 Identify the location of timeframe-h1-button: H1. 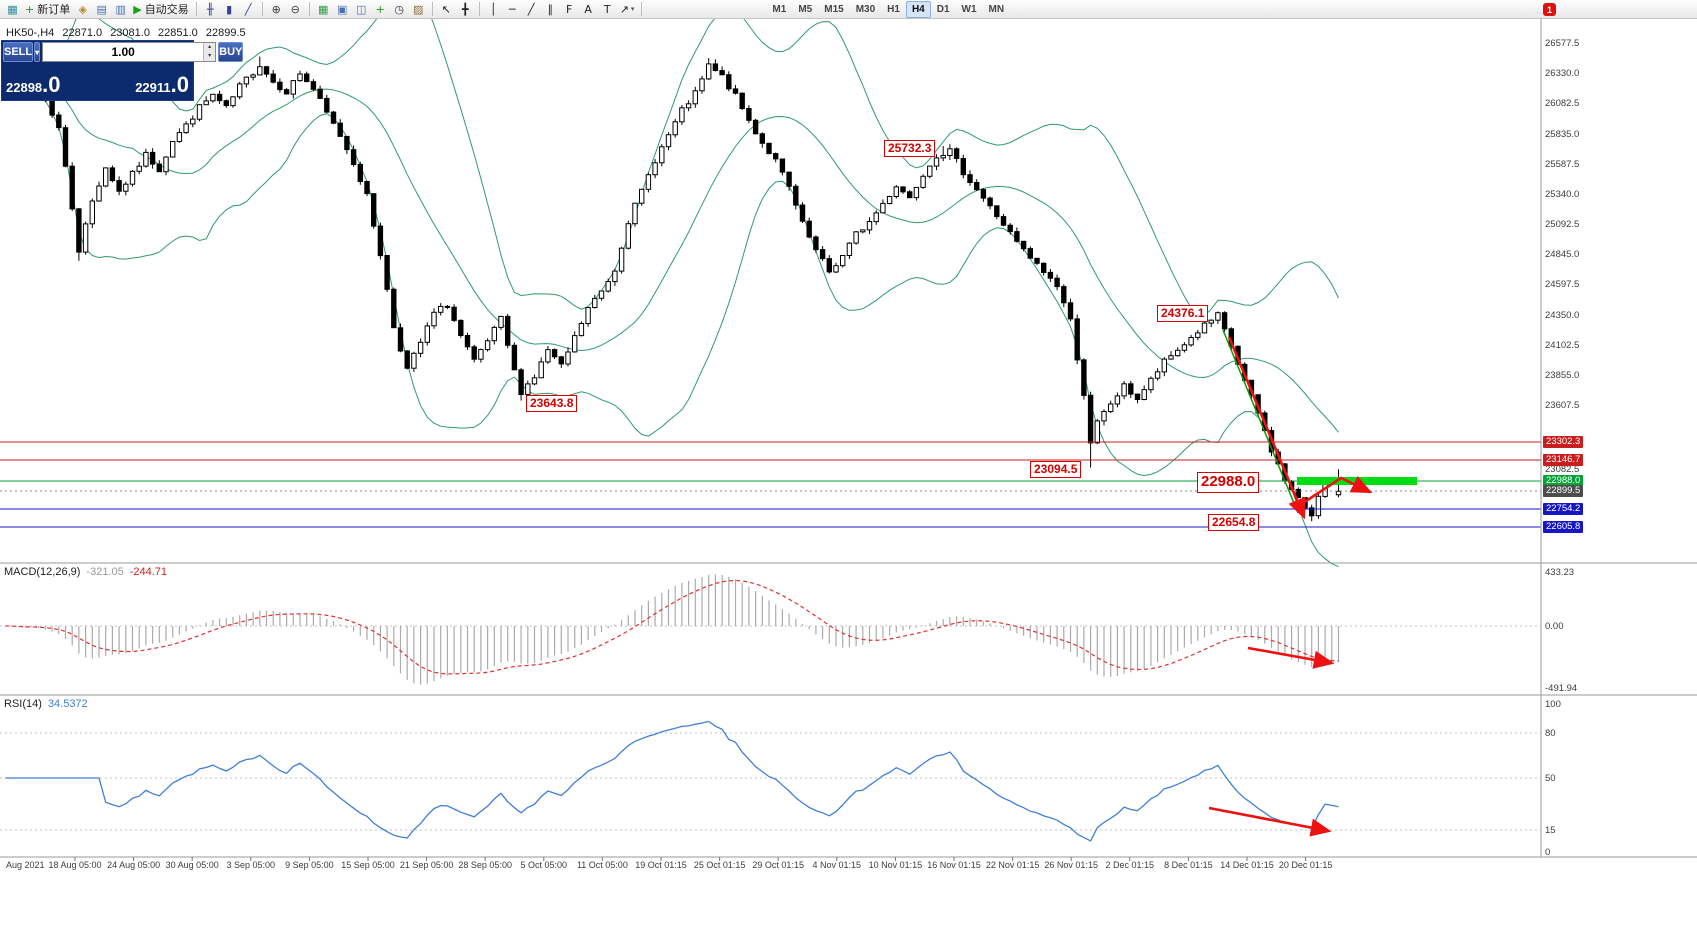
(893, 9).